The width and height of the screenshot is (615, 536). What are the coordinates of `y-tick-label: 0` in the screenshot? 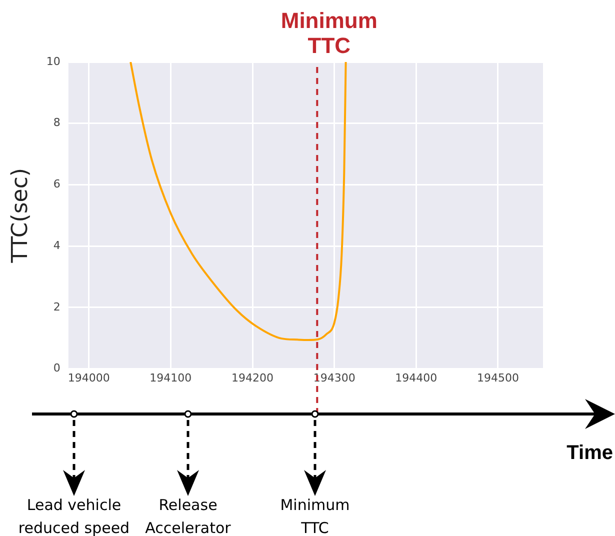 It's located at (56, 368).